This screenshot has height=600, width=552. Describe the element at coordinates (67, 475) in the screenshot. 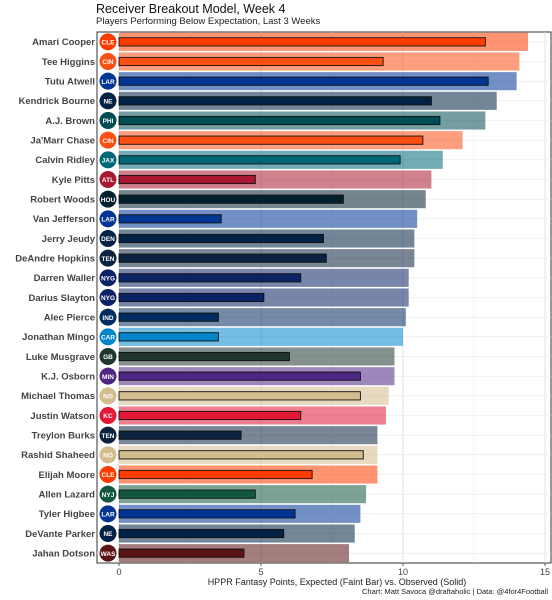

I see `player-label: Elijah Moore` at that location.